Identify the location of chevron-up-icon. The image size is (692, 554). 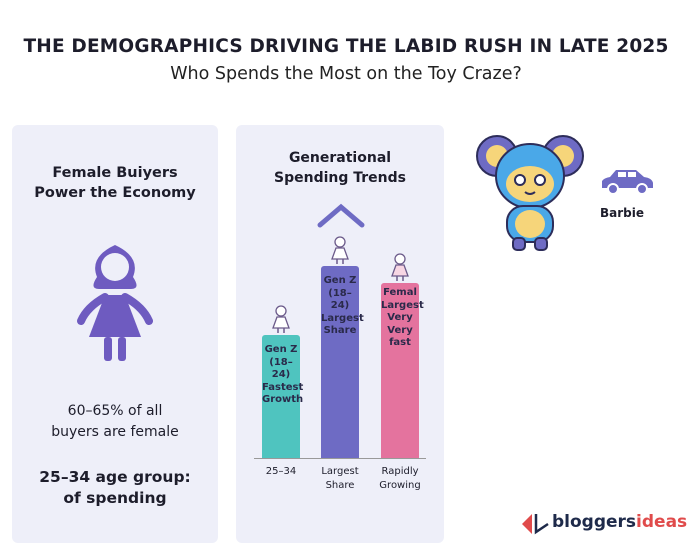
(341, 215).